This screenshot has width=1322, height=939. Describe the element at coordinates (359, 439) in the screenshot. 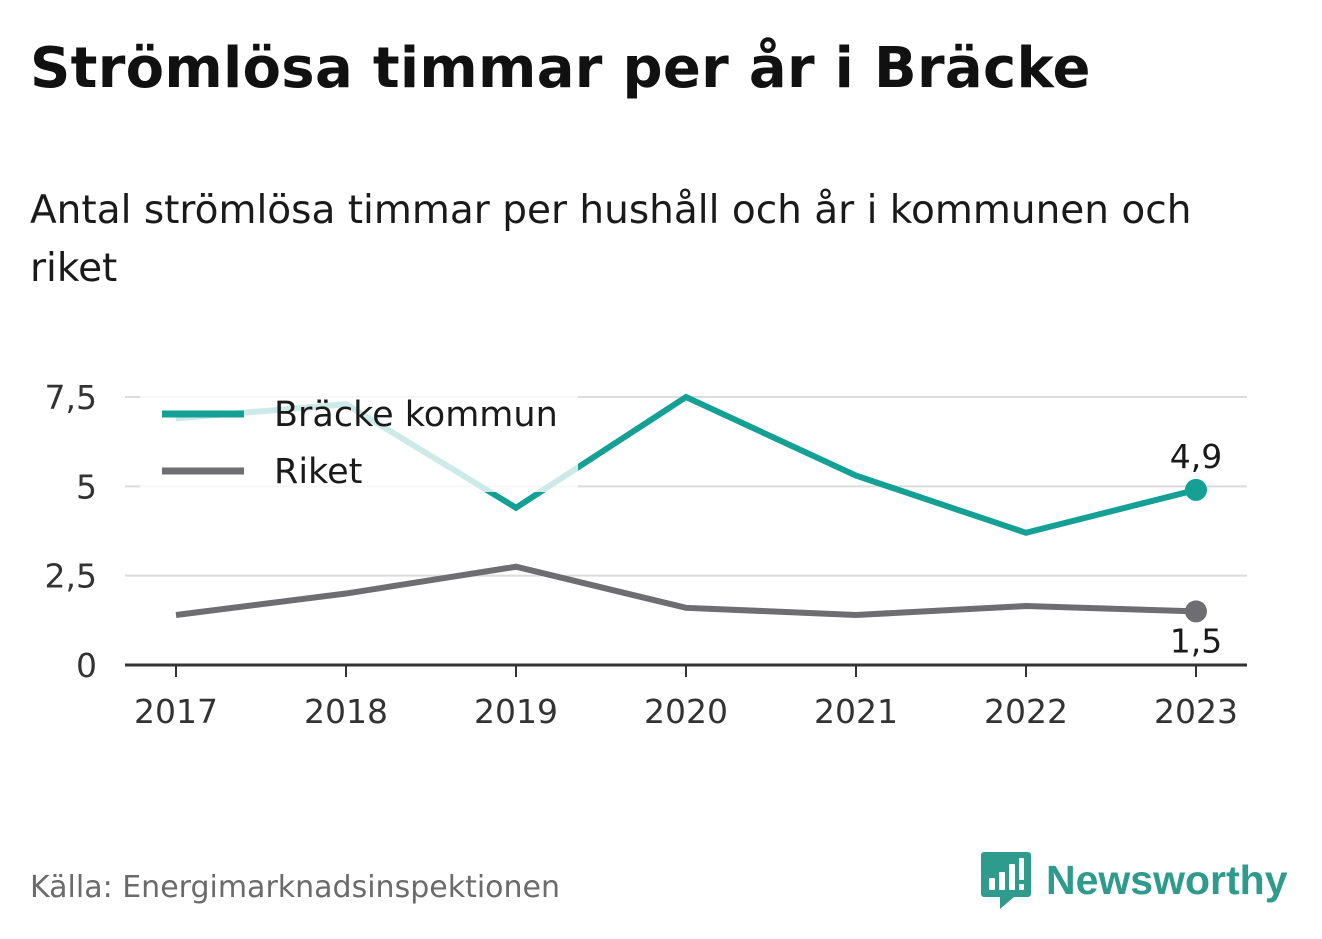

I see `legend: Bräcke kommun Riket` at that location.